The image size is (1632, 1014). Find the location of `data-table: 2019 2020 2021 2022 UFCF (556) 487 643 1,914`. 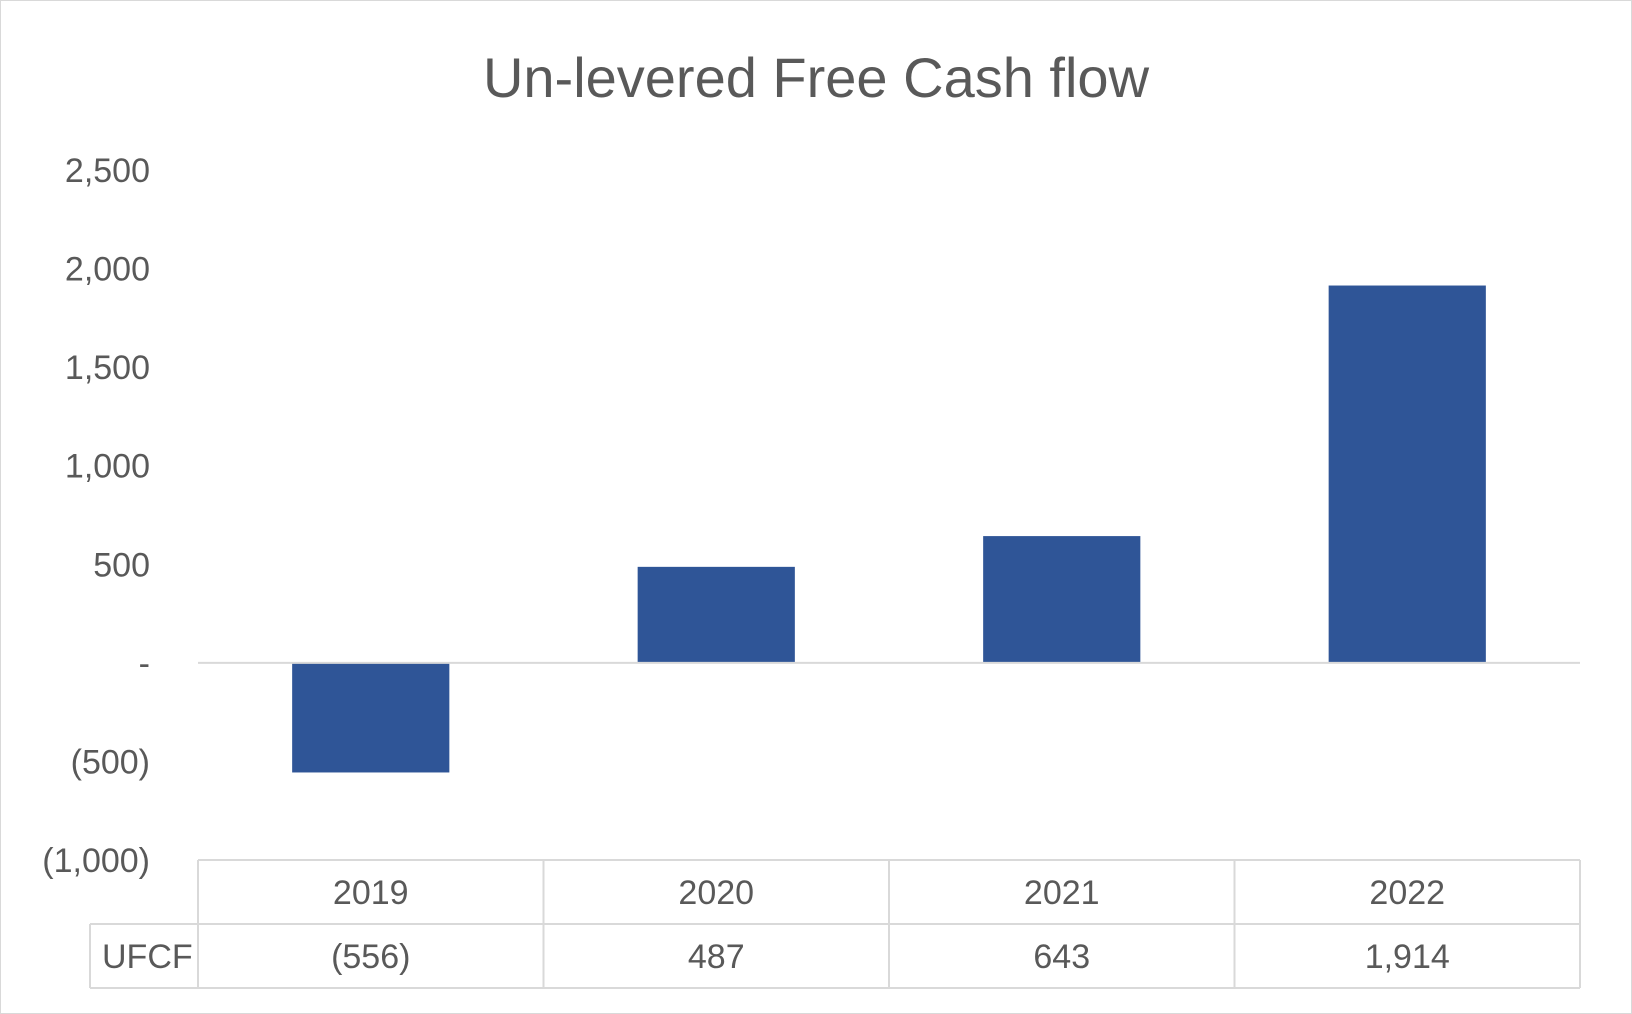

data-table: 2019 2020 2021 2022 UFCF (556) 487 643 1,914 is located at coordinates (835, 924).